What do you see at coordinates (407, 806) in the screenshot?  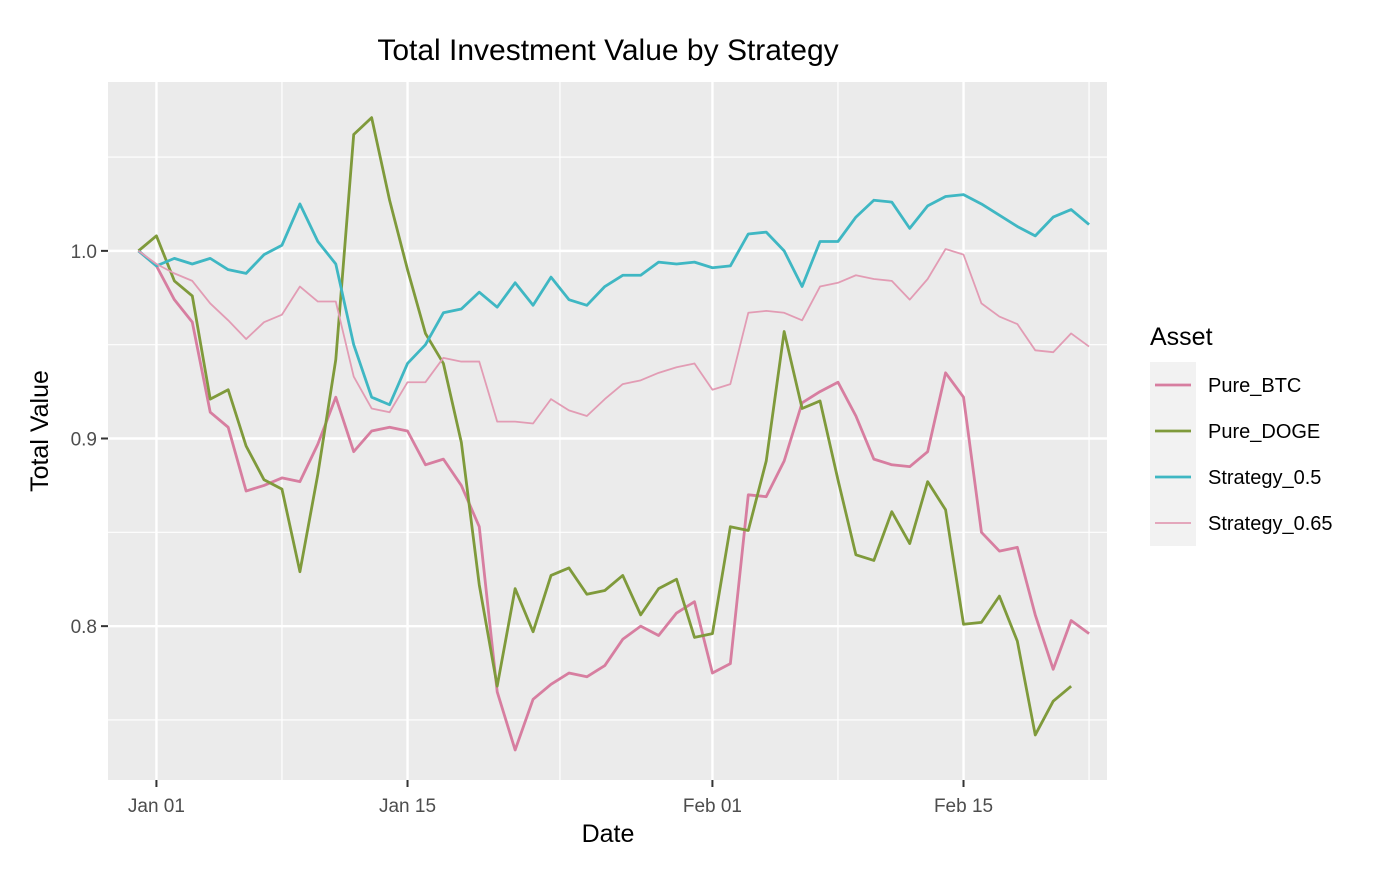 I see `x-tick-label: Jan 15` at bounding box center [407, 806].